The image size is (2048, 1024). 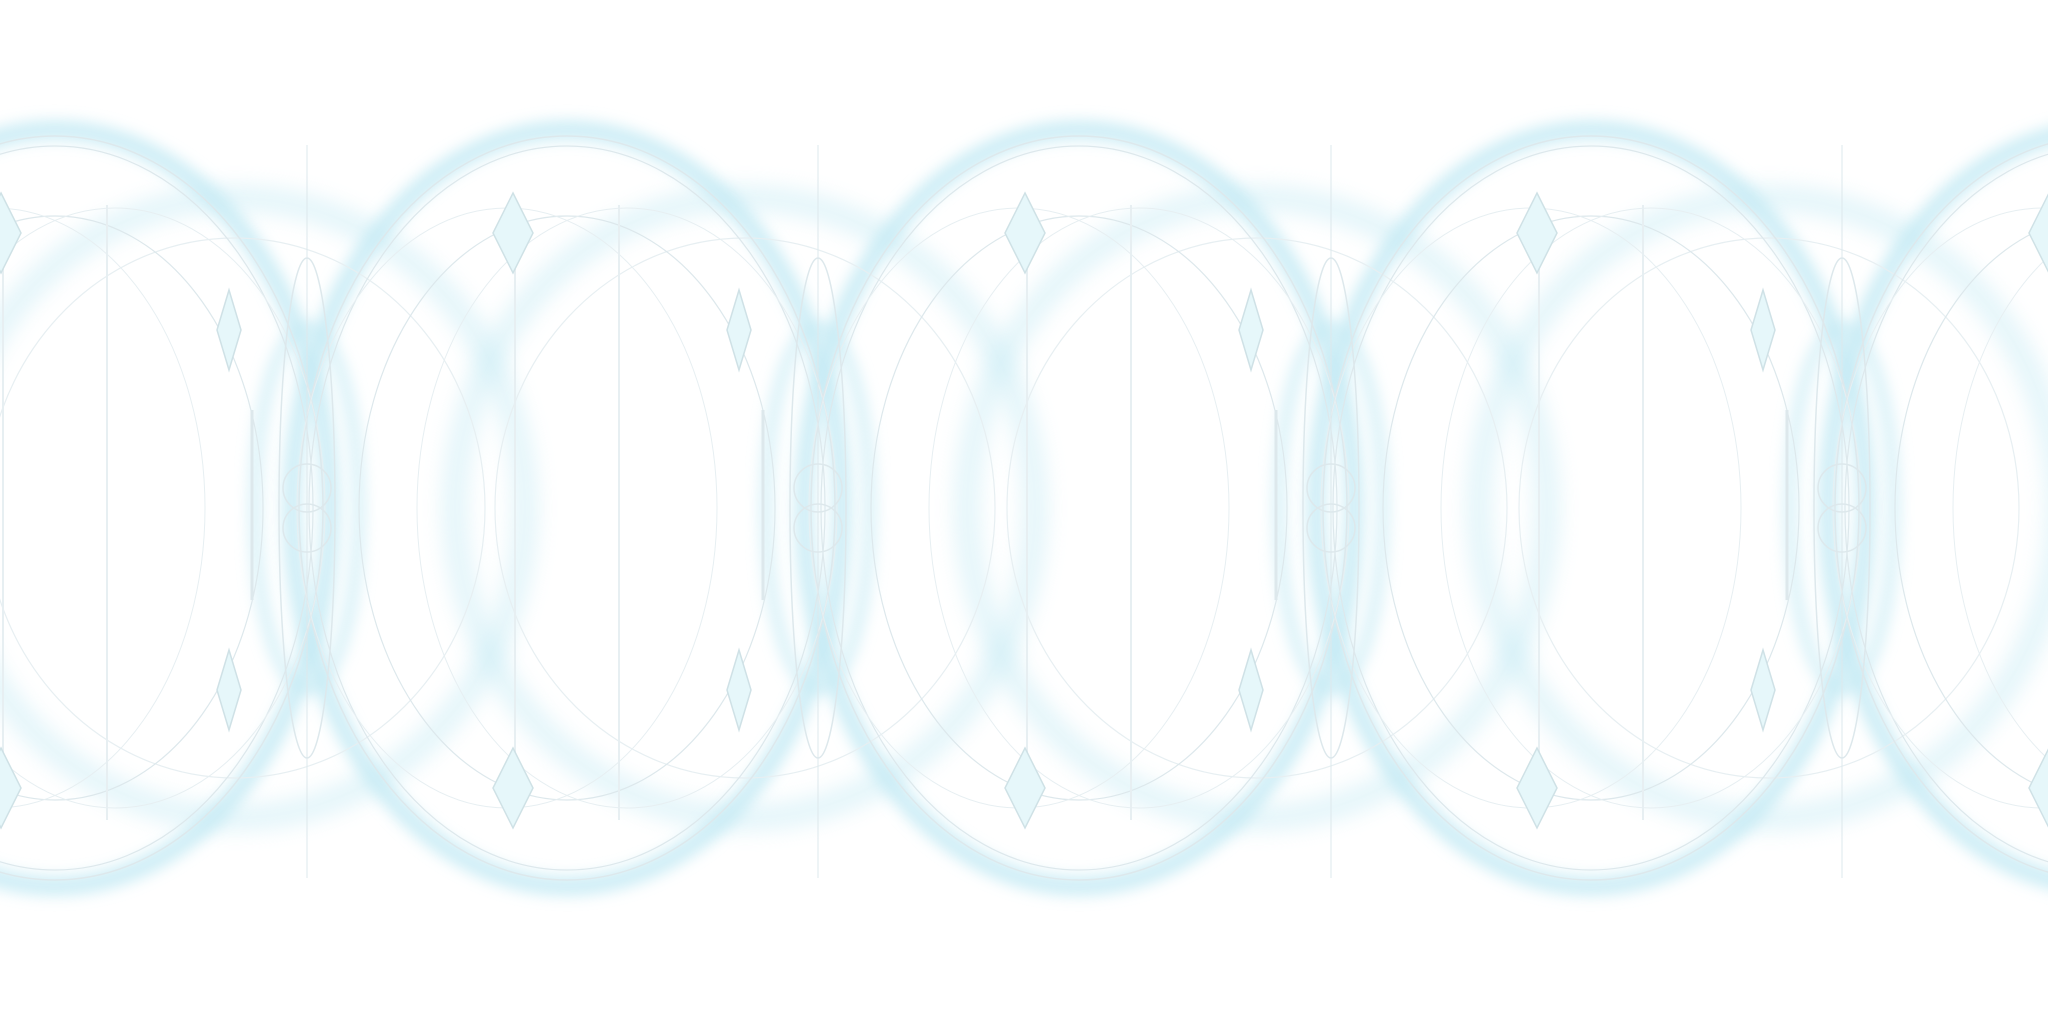 I want to click on main-ellipse-glow, so click(x=170, y=508).